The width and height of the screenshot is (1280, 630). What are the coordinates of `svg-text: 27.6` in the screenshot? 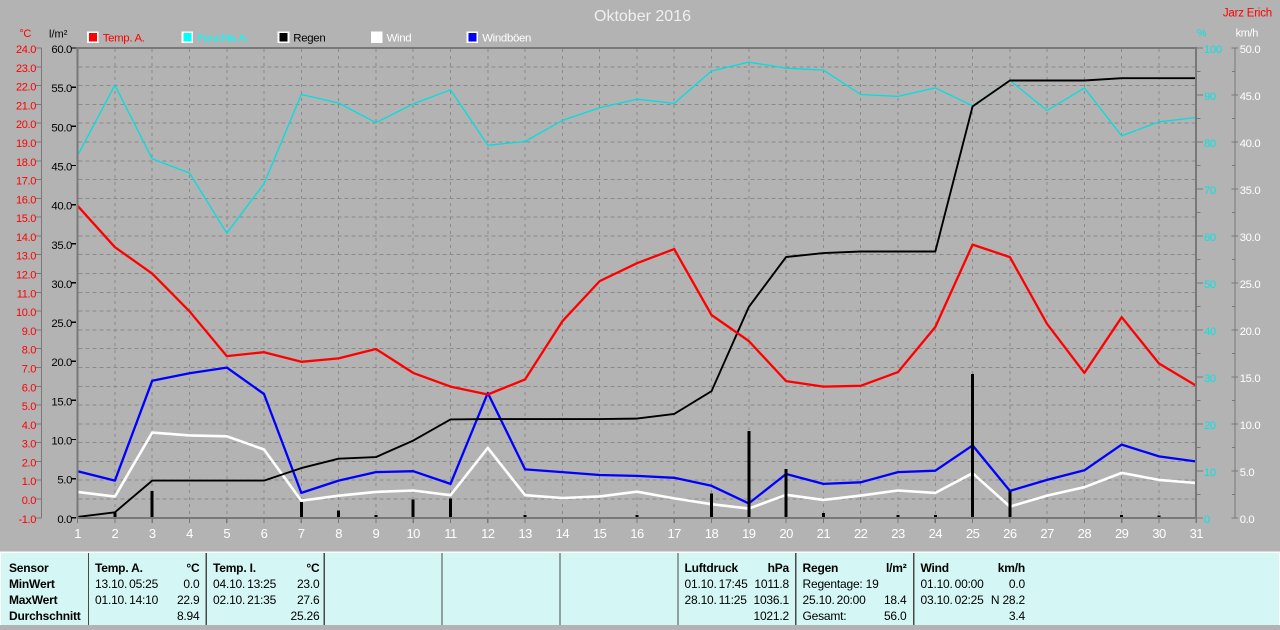 It's located at (308, 600).